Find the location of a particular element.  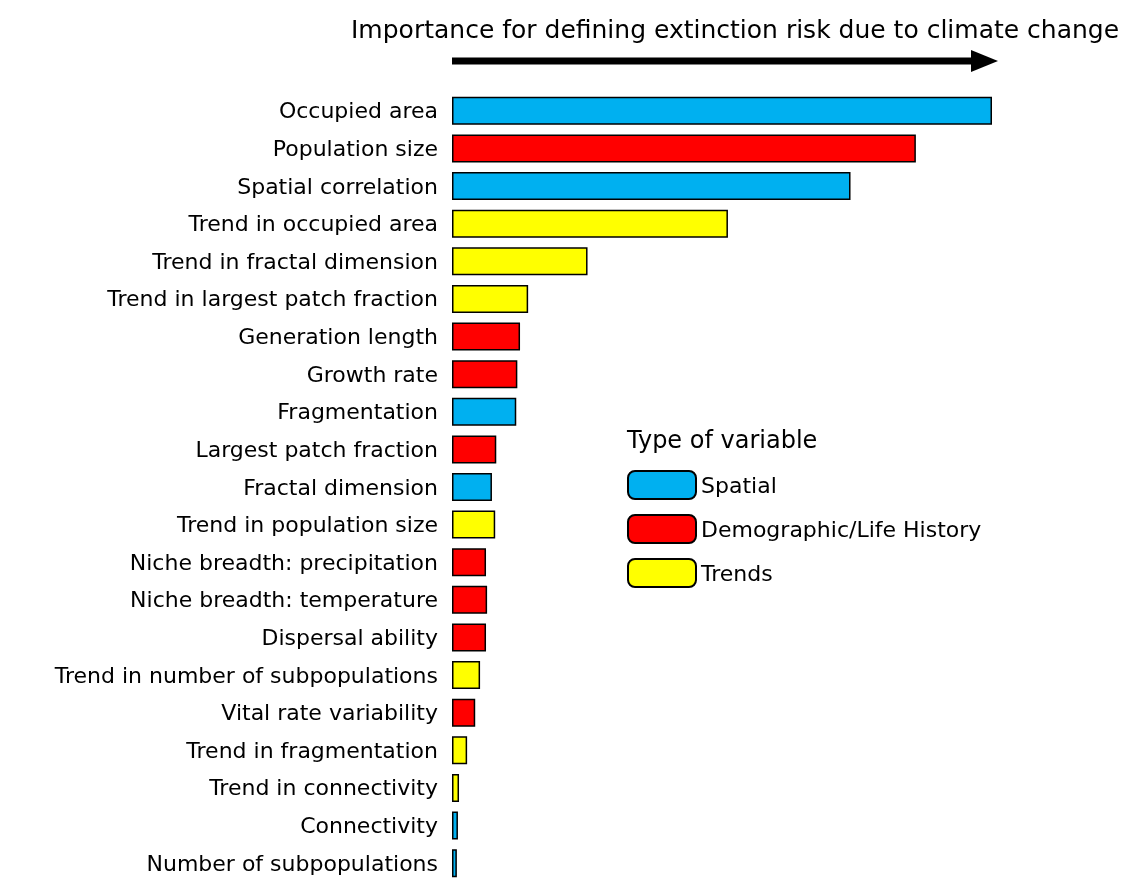

y-tick-label: Occupied area is located at coordinates (358, 111).